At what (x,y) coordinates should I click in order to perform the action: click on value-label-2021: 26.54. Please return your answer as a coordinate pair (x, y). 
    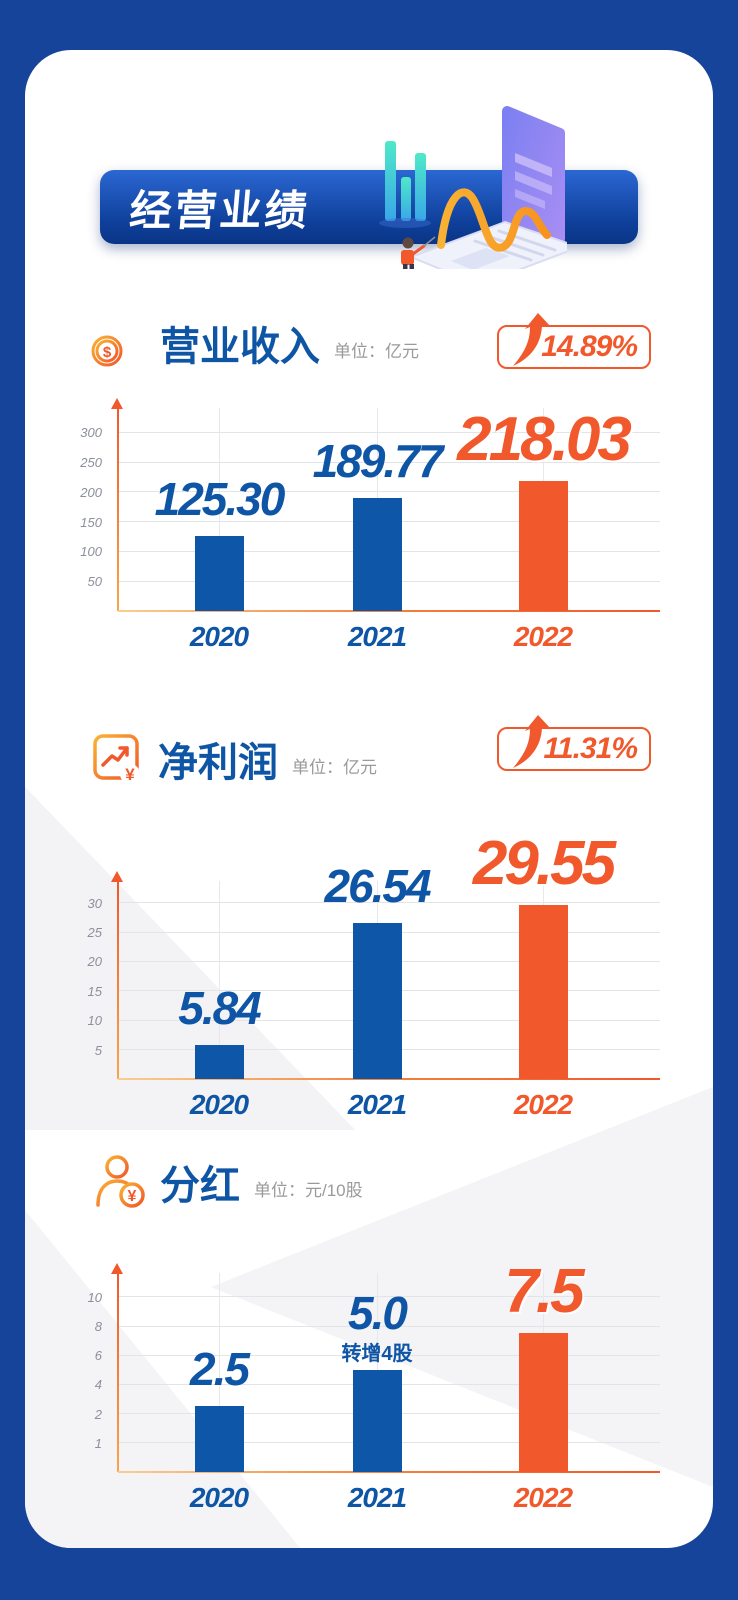
    Looking at the image, I should click on (377, 885).